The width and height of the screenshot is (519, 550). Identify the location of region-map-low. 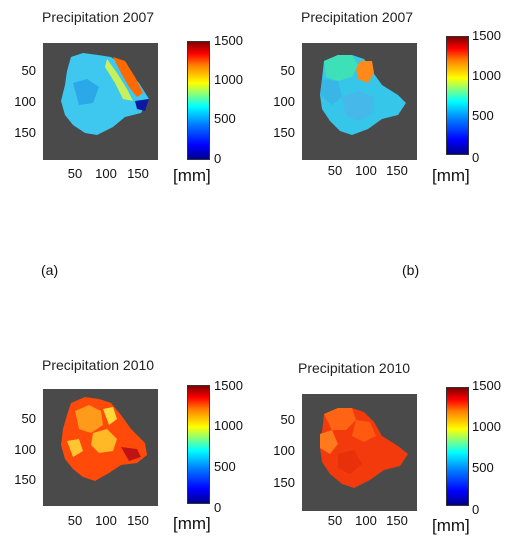
(142, 105).